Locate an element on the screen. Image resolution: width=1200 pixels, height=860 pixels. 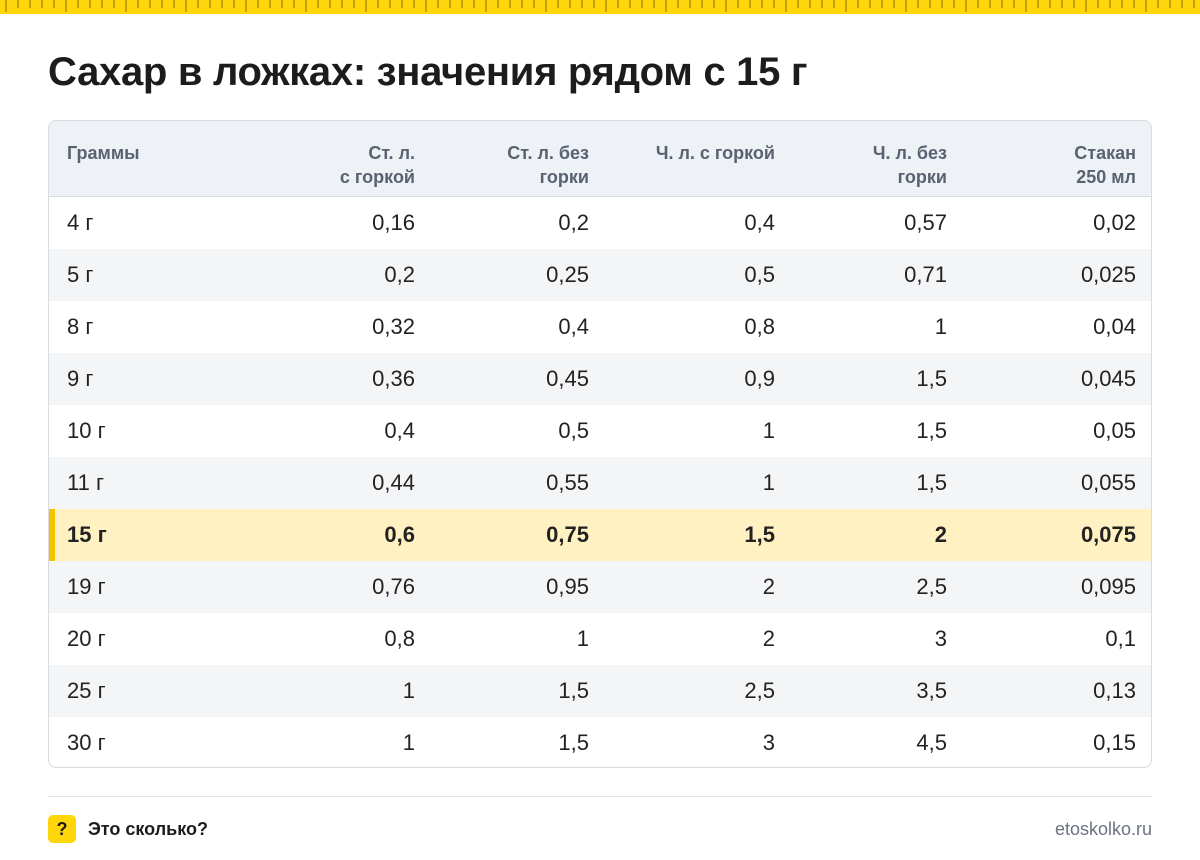
table-cell: 19 г is located at coordinates (86, 586).